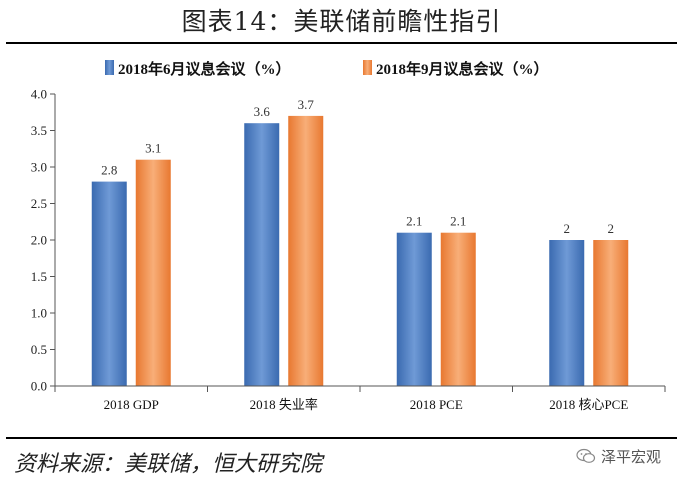 The image size is (683, 481). Describe the element at coordinates (39, 386) in the screenshot. I see `y-tick-label: 0.0` at that location.